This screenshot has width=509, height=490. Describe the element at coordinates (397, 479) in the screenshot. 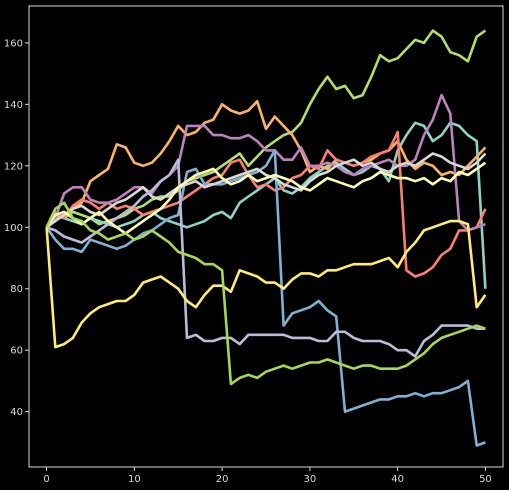

I see `x-tick-label: 40` at that location.